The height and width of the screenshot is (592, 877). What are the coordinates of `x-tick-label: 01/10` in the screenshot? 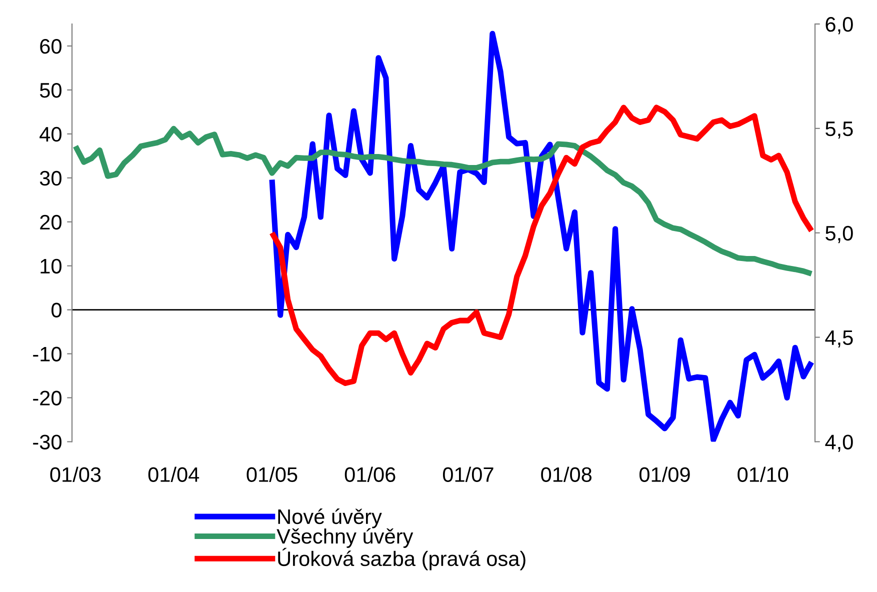 It's located at (763, 474).